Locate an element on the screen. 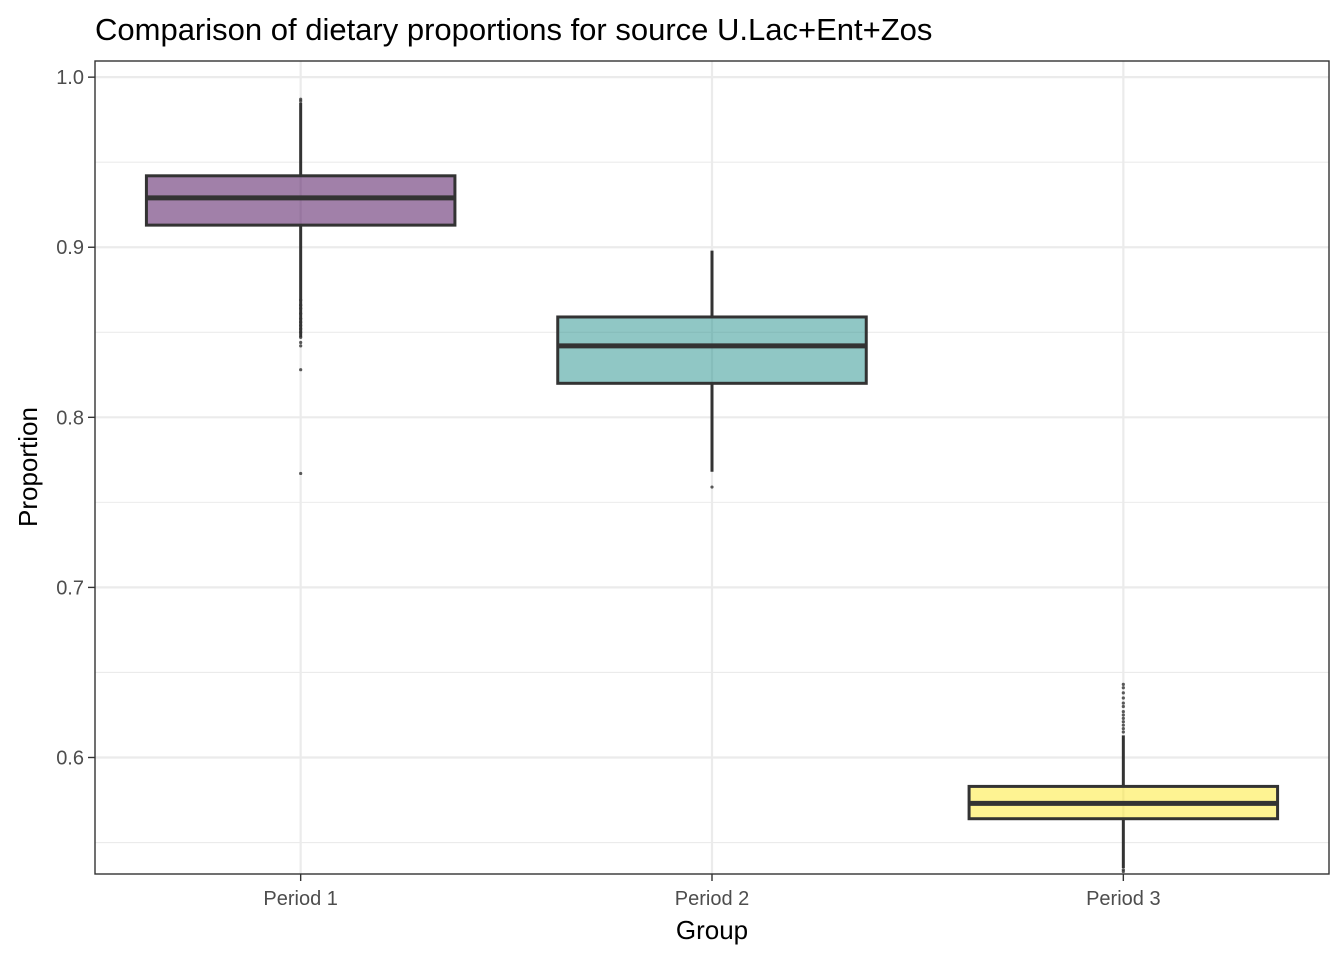 This screenshot has width=1344, height=960. x-axis: Period 1 Period 2 Period 3 is located at coordinates (712, 892).